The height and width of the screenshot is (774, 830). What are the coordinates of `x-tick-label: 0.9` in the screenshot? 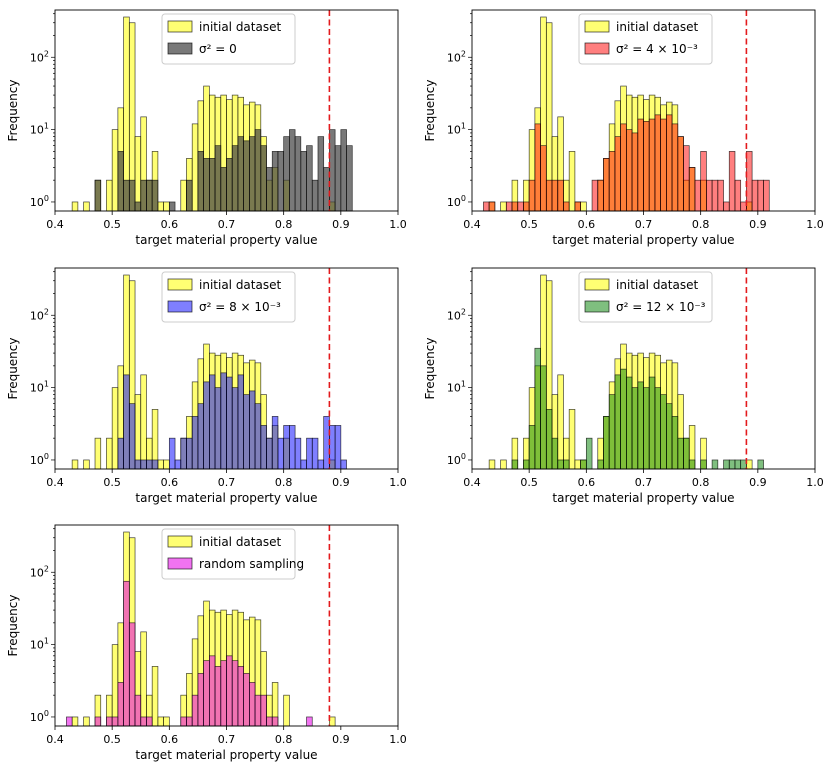 It's located at (341, 224).